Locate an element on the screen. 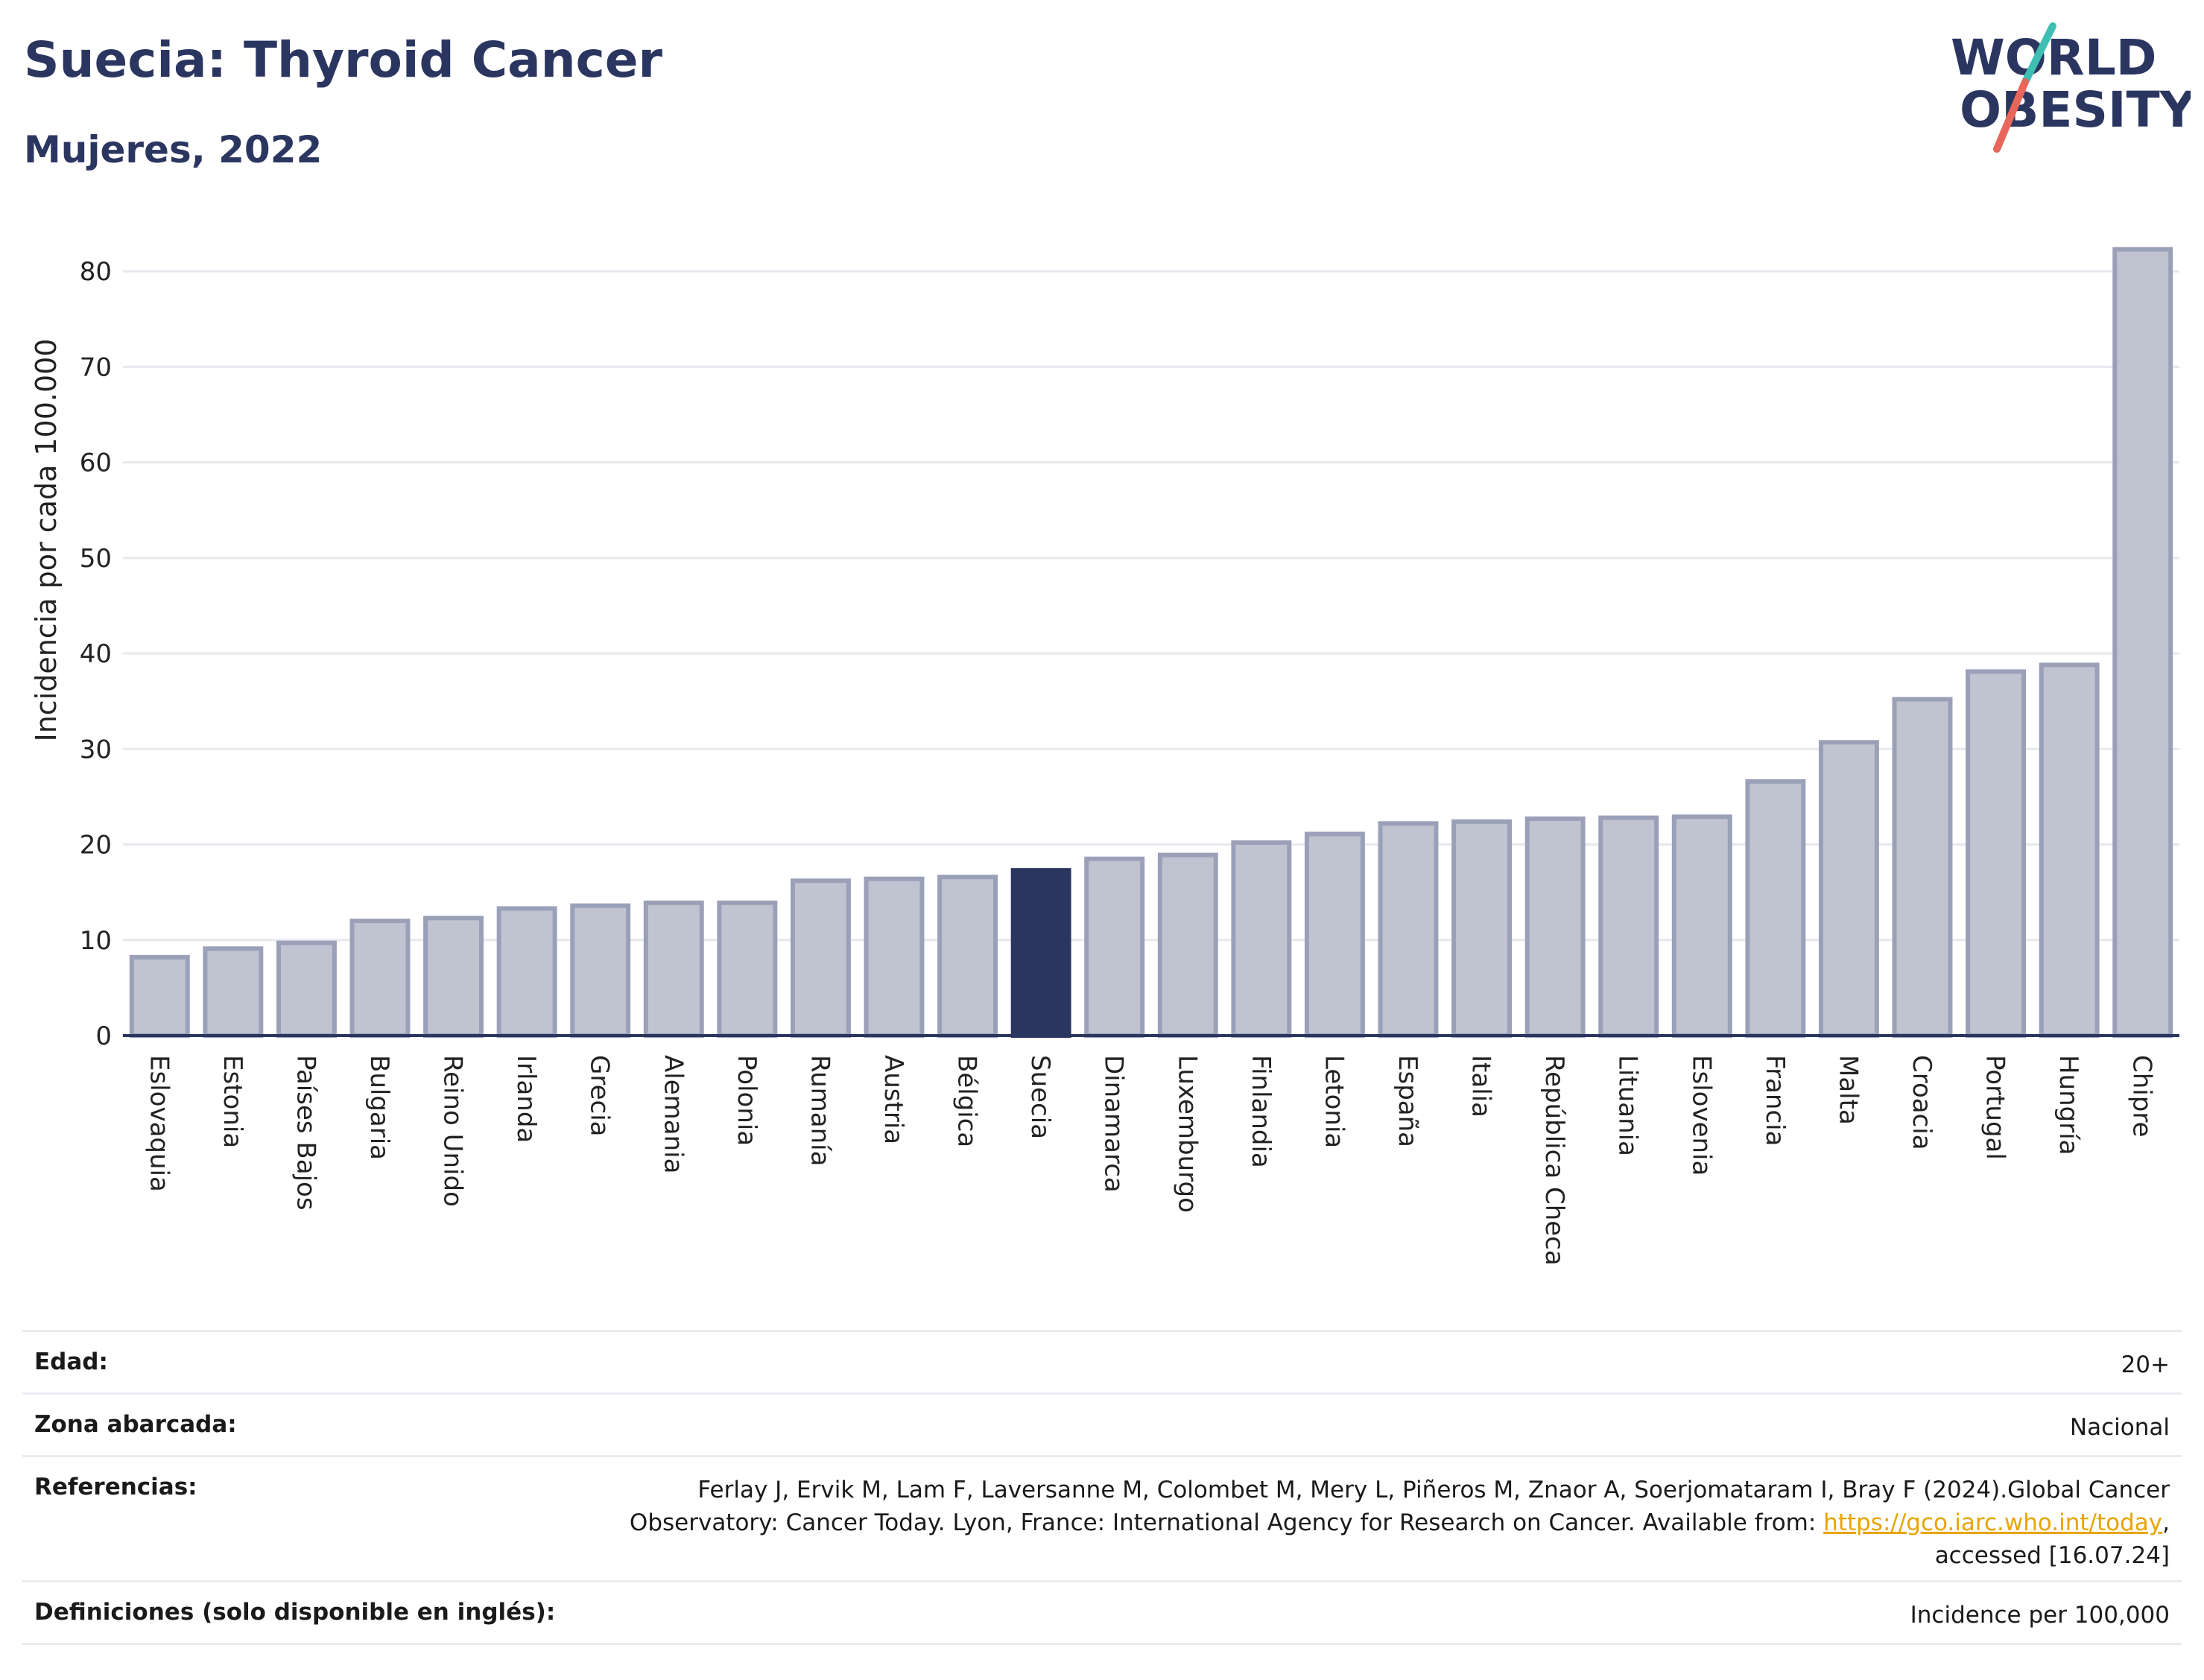 The width and height of the screenshot is (2204, 1680). x-tick-label: Bulgaria is located at coordinates (379, 1107).